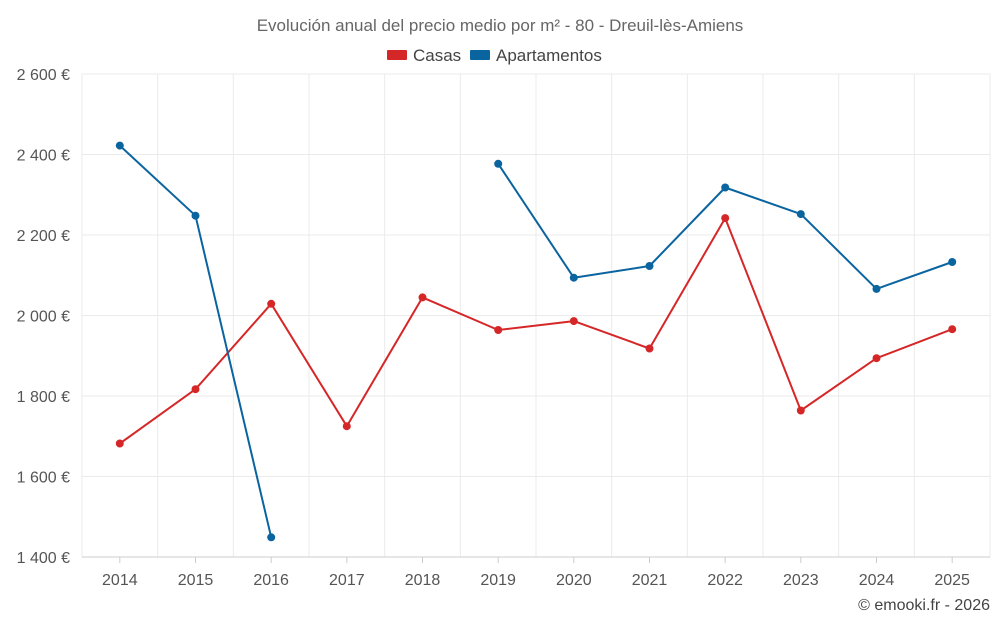  What do you see at coordinates (43, 75) in the screenshot?
I see `y-tick-label: 2 600 €` at bounding box center [43, 75].